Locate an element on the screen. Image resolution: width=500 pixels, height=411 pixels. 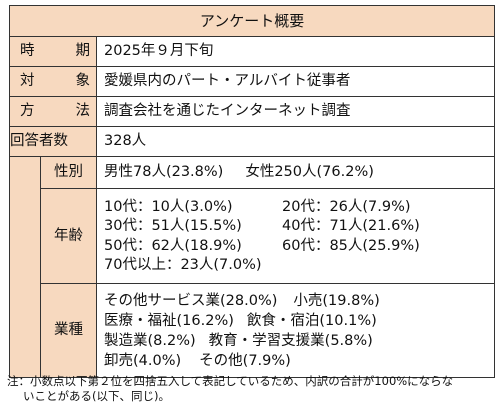
industry-item: 製造業(8.2%) is located at coordinates (150, 340).